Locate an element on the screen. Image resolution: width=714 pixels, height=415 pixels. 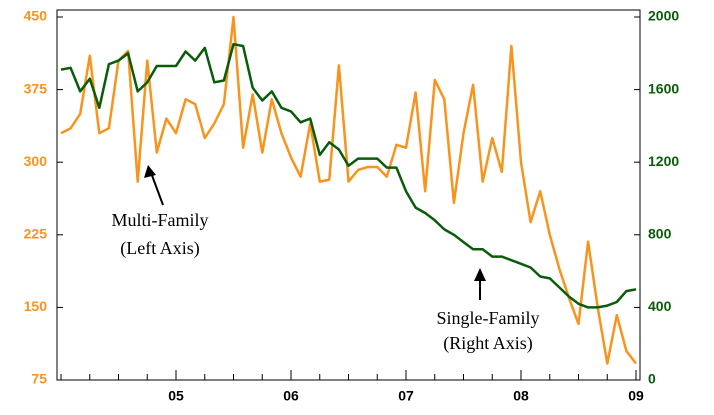
x-tick-label: 08 is located at coordinates (521, 396).